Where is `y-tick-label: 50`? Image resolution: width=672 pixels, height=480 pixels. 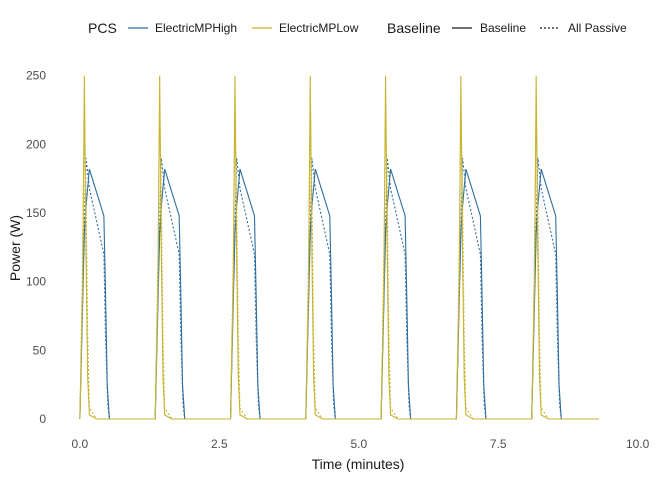
y-tick-label: 50 is located at coordinates (40, 350).